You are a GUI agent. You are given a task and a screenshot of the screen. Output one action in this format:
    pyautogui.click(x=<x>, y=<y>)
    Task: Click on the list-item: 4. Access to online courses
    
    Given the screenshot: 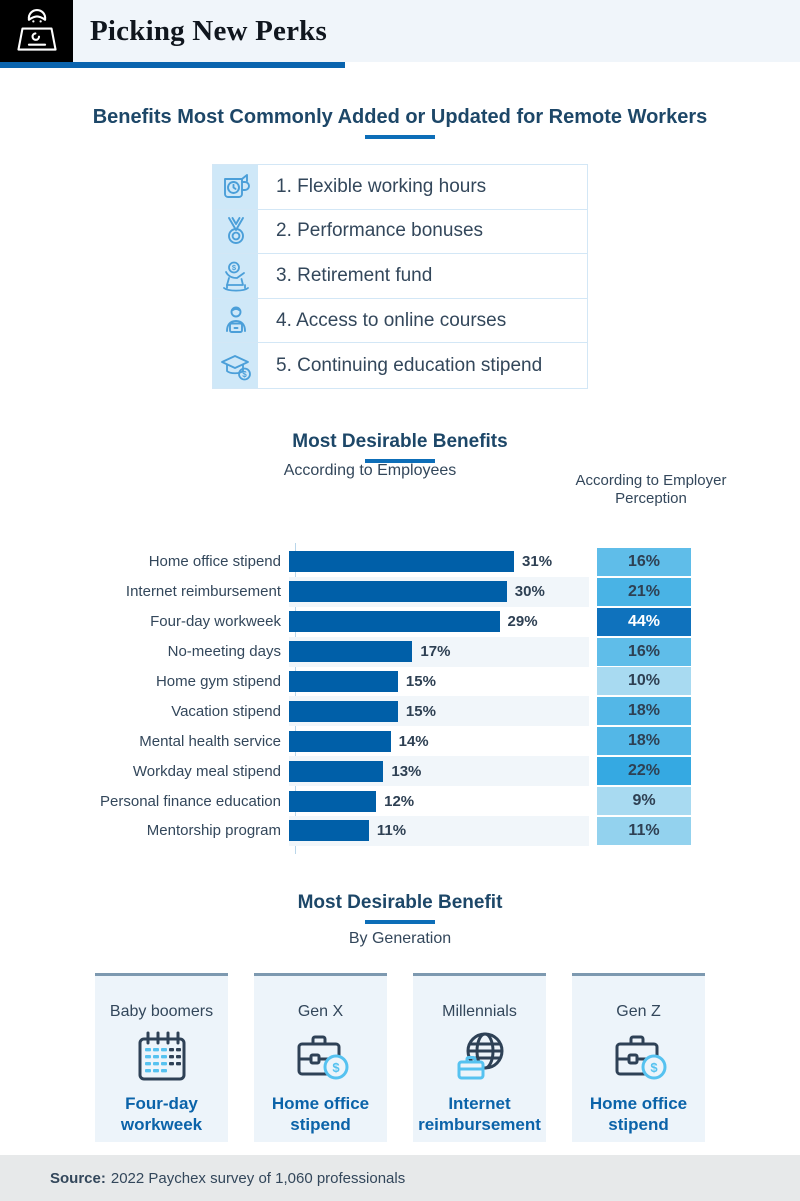 What is the action you would take?
    pyautogui.click(x=400, y=321)
    